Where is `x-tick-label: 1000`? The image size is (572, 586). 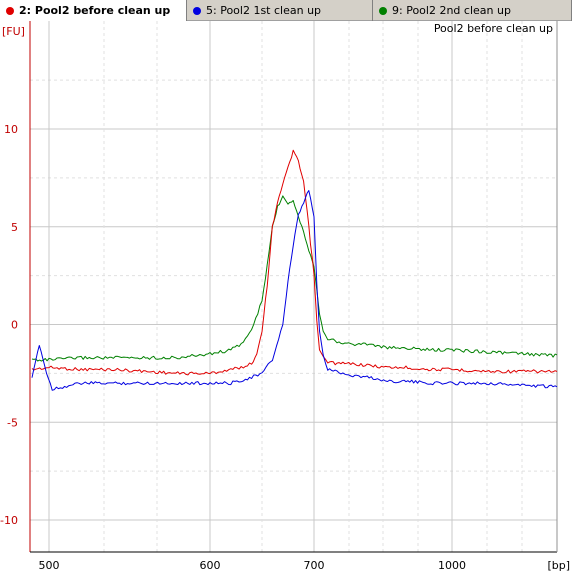
x-tick-label: 1000 is located at coordinates (452, 565).